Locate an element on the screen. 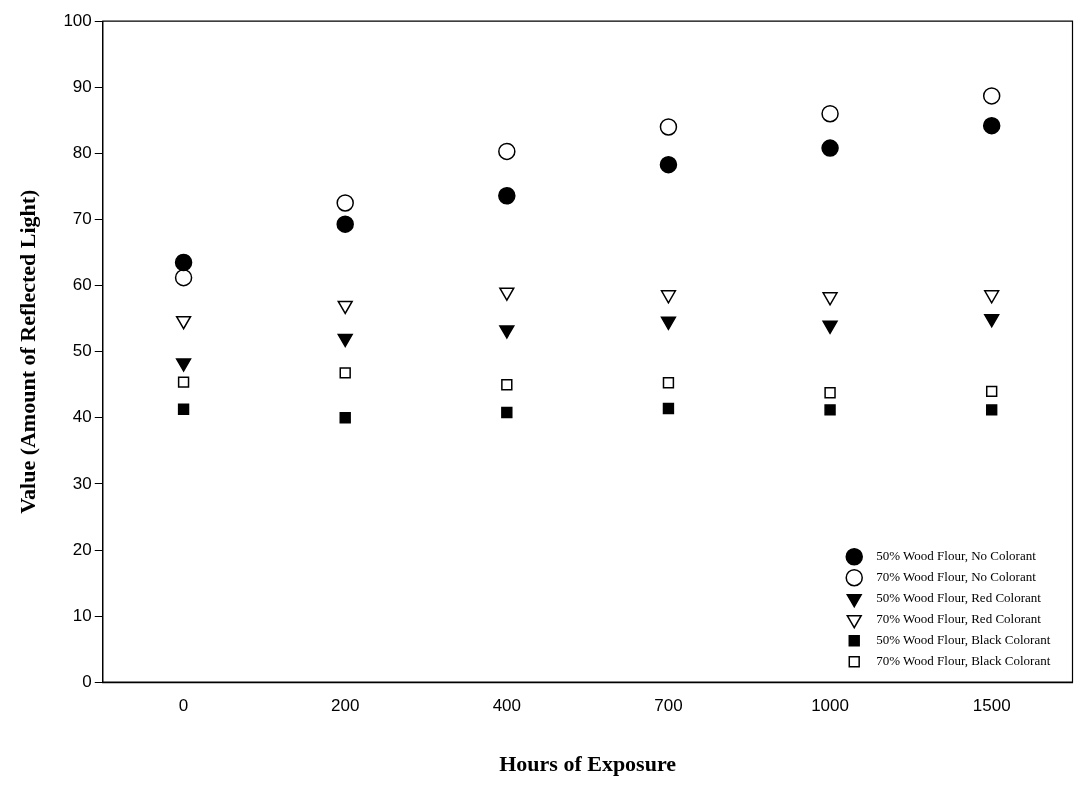 This screenshot has height=799, width=1090. x-tick-label: 0 is located at coordinates (183, 706).